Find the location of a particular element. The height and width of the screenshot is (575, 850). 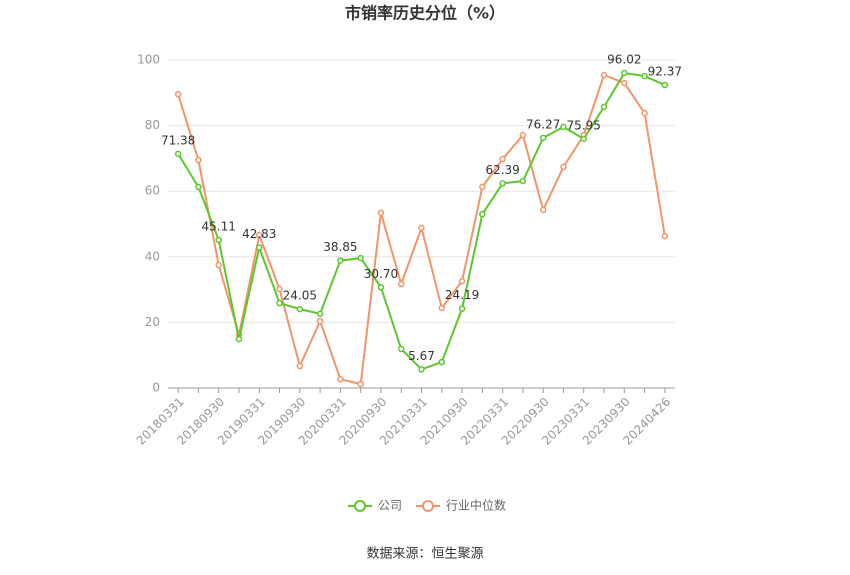

value-label: 24.19 is located at coordinates (462, 295).